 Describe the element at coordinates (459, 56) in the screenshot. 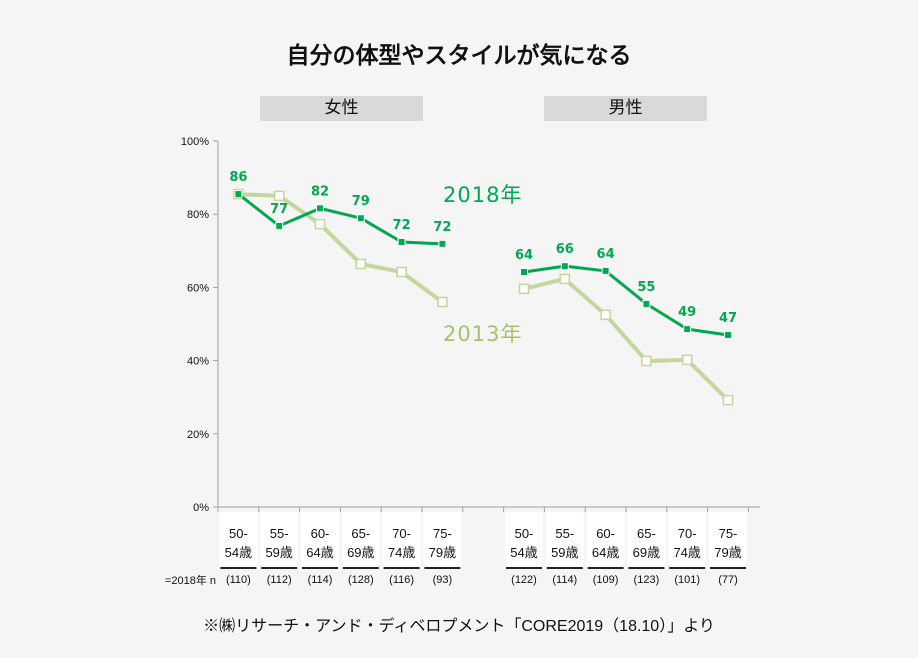

I see `chart-title: 自分の体型やスタイルが気になる` at that location.